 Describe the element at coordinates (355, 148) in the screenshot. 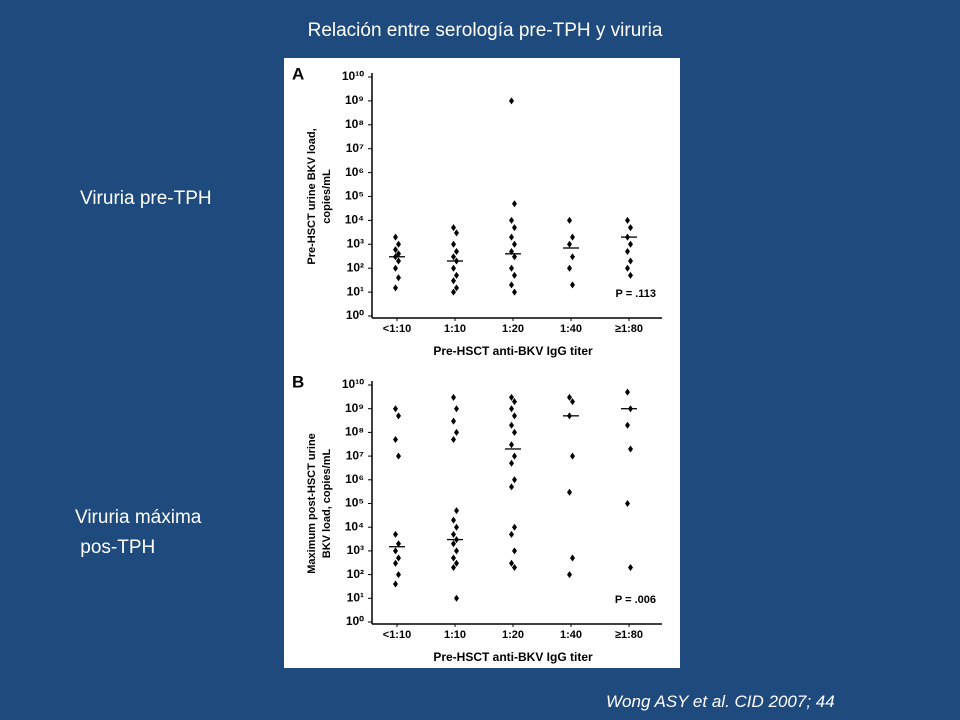

I see `y-tick-label: 10⁷` at that location.